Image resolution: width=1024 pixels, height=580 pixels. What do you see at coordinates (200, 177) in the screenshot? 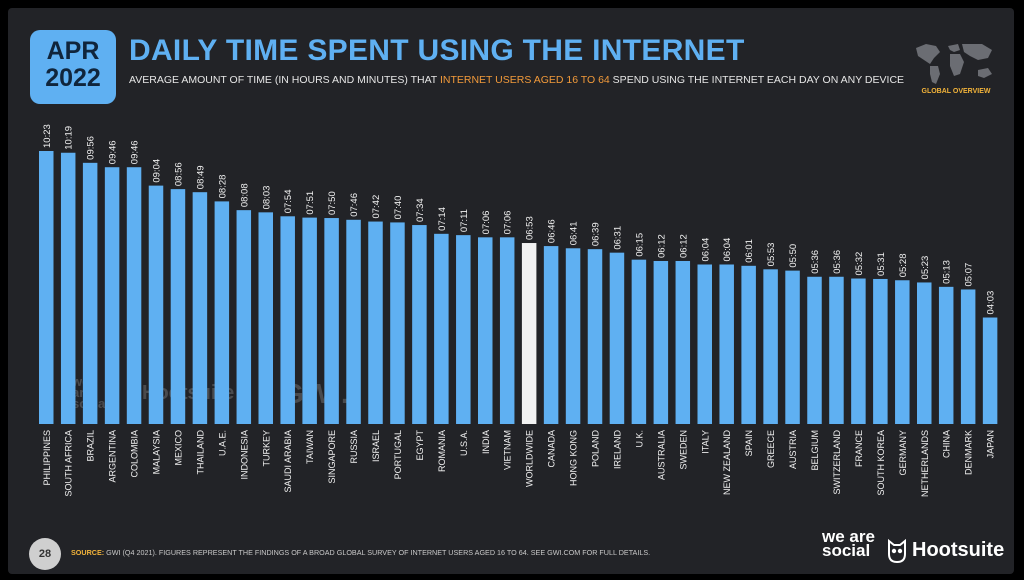
I see `value-label: 08:49` at bounding box center [200, 177].